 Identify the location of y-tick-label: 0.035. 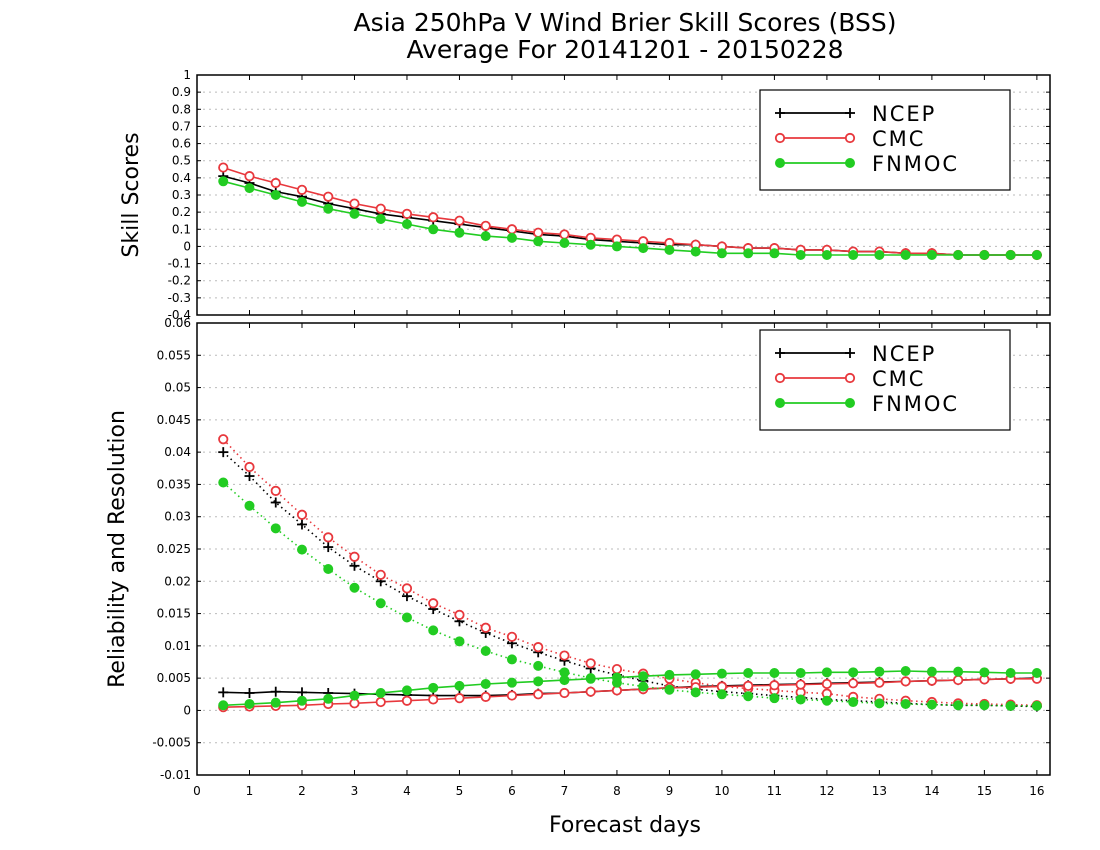
(174, 484).